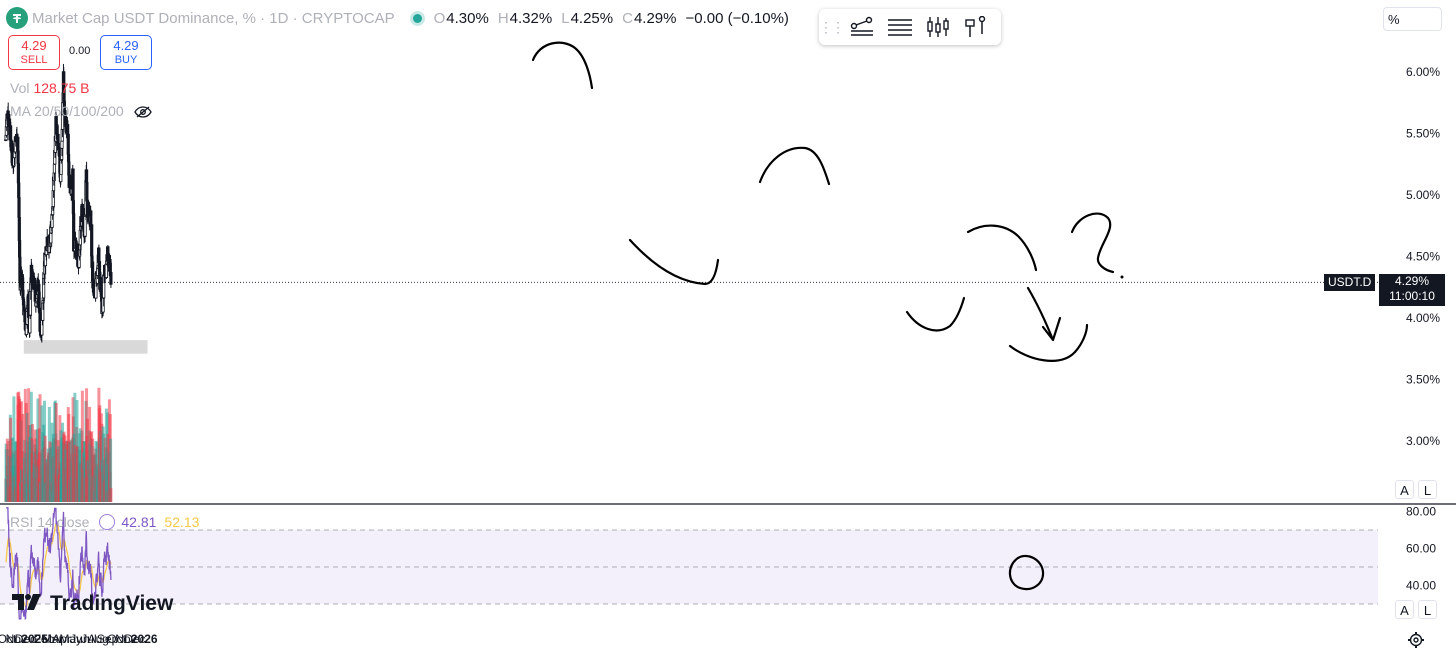 The width and height of the screenshot is (1456, 655). Describe the element at coordinates (467, 18) in the screenshot. I see `ohlc-open-value: 4.30%` at that location.